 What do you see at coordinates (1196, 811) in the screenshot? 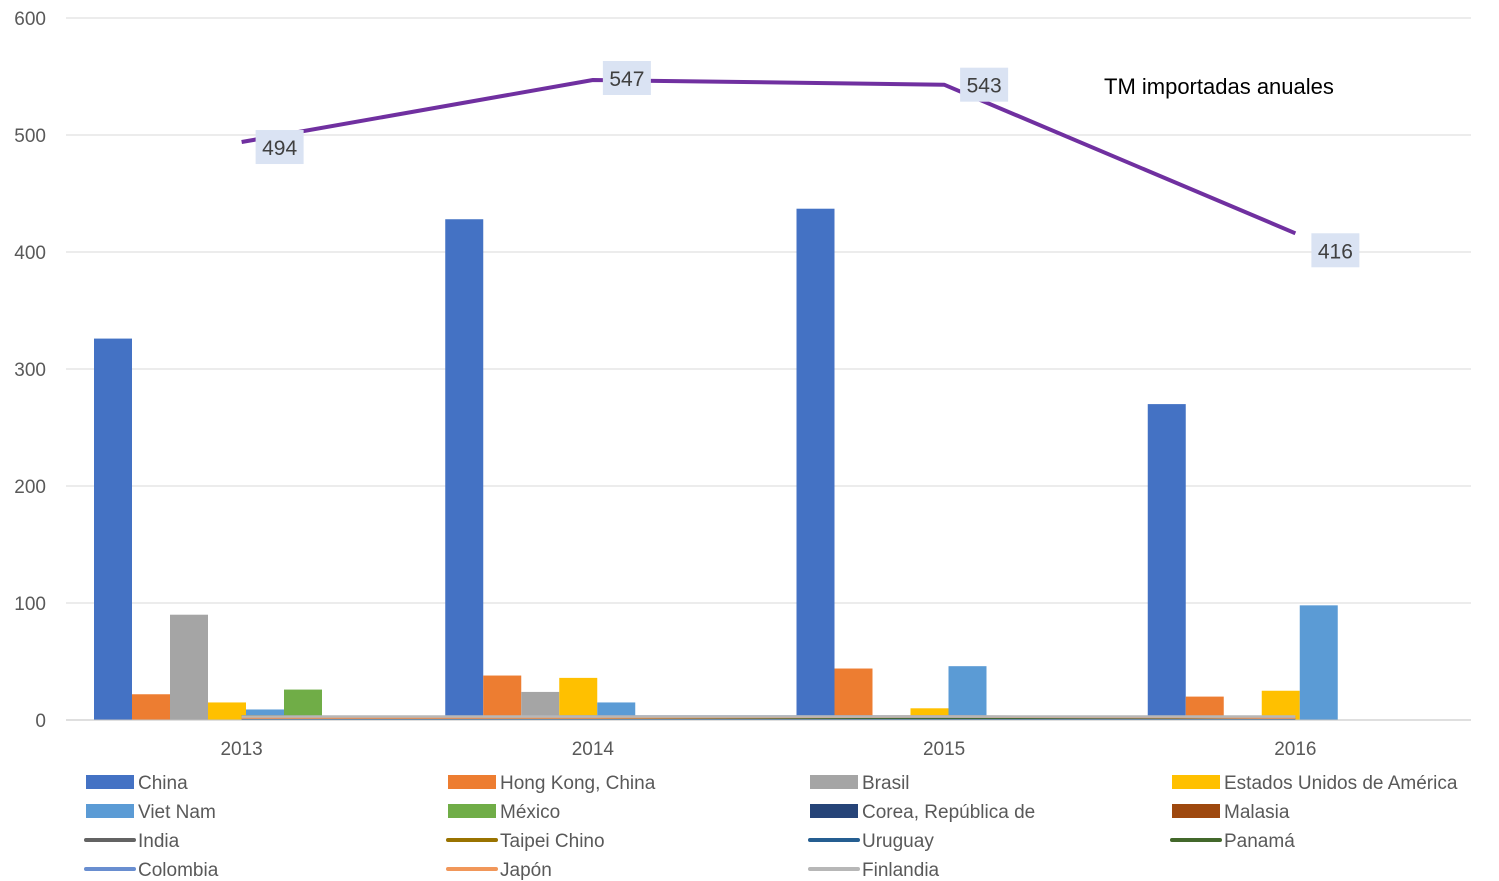
I see `legend-swatch-malasia` at bounding box center [1196, 811].